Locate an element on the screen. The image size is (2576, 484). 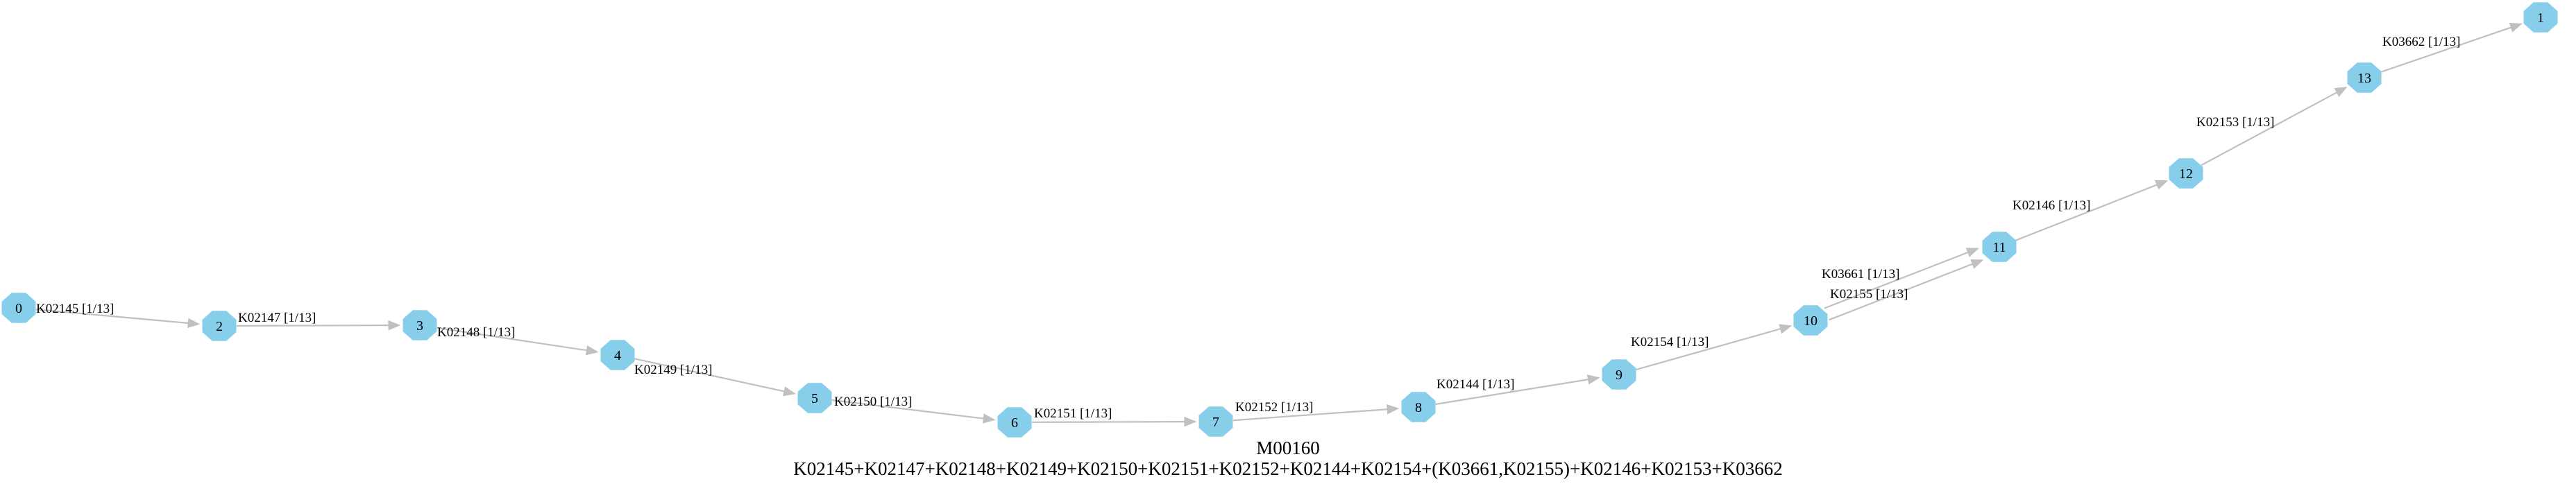
node-label: 9 is located at coordinates (1619, 375).